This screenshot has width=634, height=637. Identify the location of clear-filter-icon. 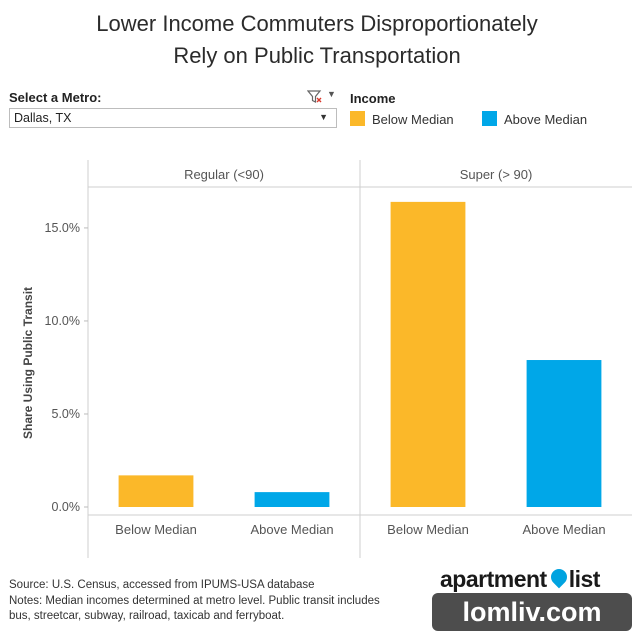
(314, 99).